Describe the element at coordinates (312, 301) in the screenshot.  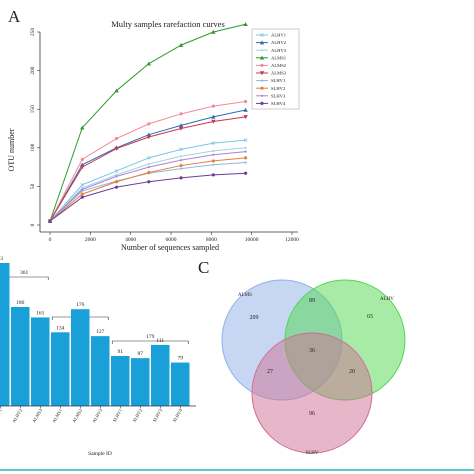
I see `venn-count-alms-alhv: 89` at that location.